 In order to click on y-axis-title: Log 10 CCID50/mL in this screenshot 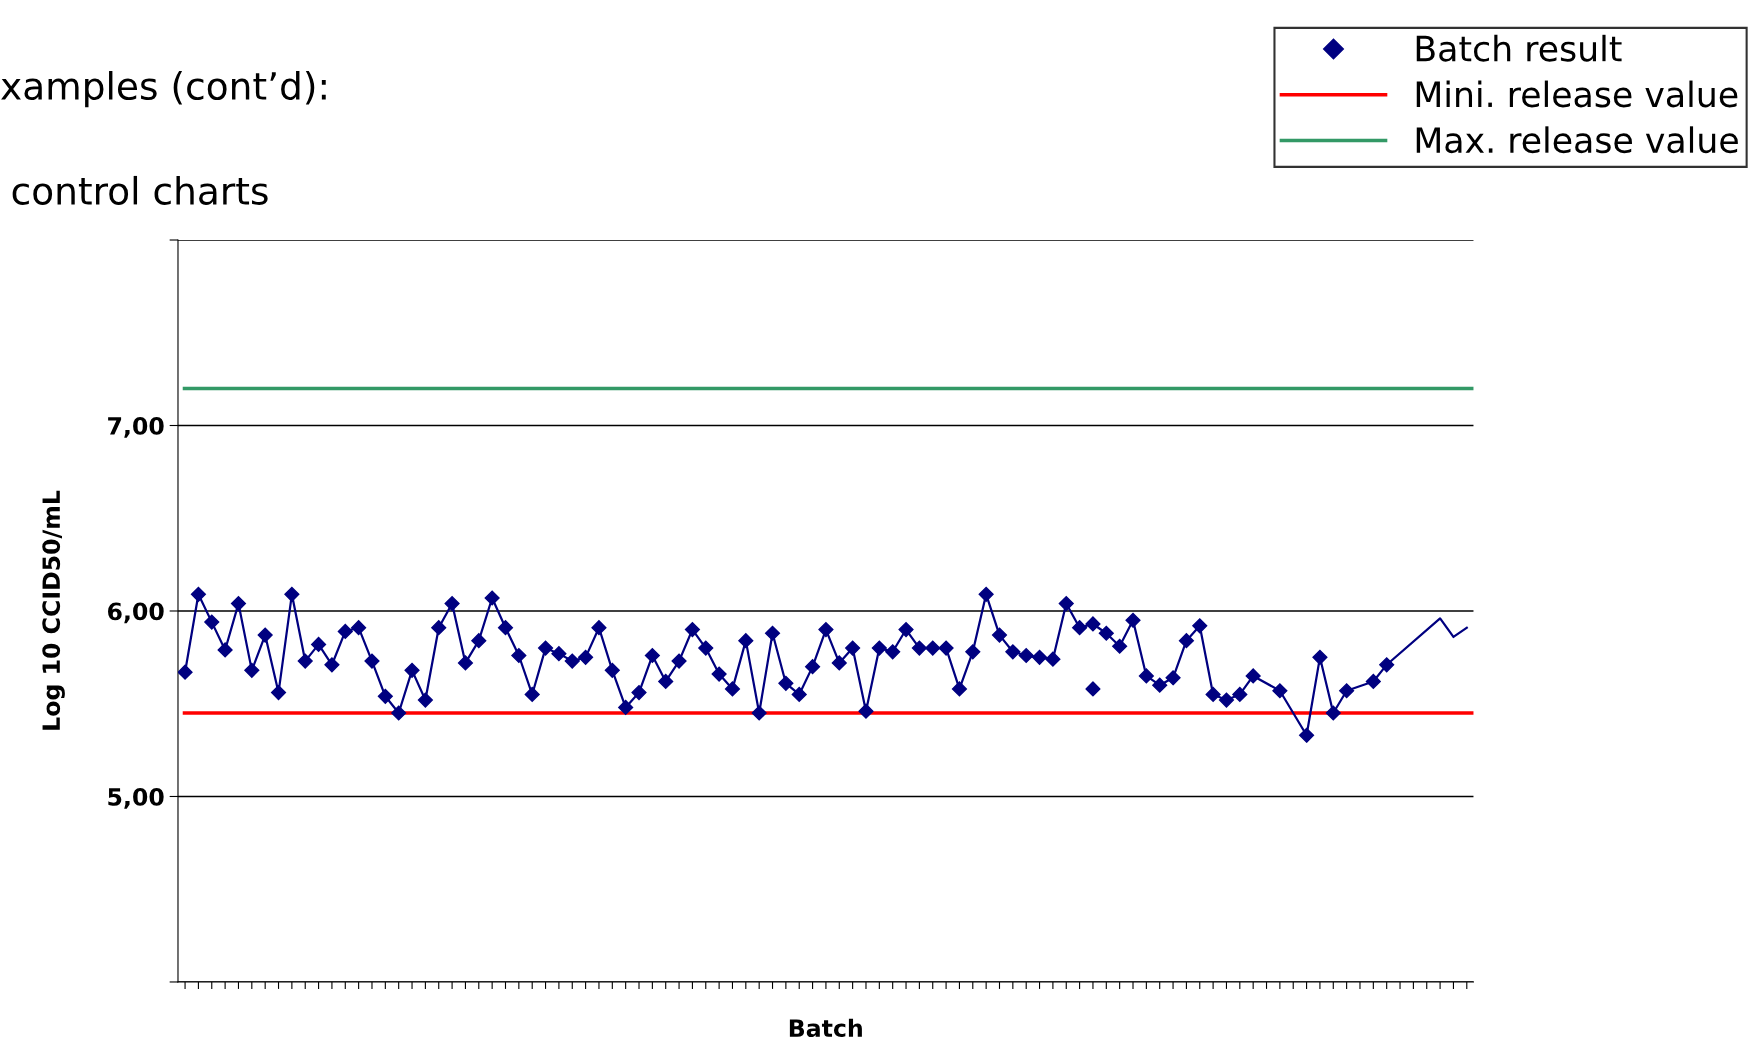, I will do `click(53, 610)`.